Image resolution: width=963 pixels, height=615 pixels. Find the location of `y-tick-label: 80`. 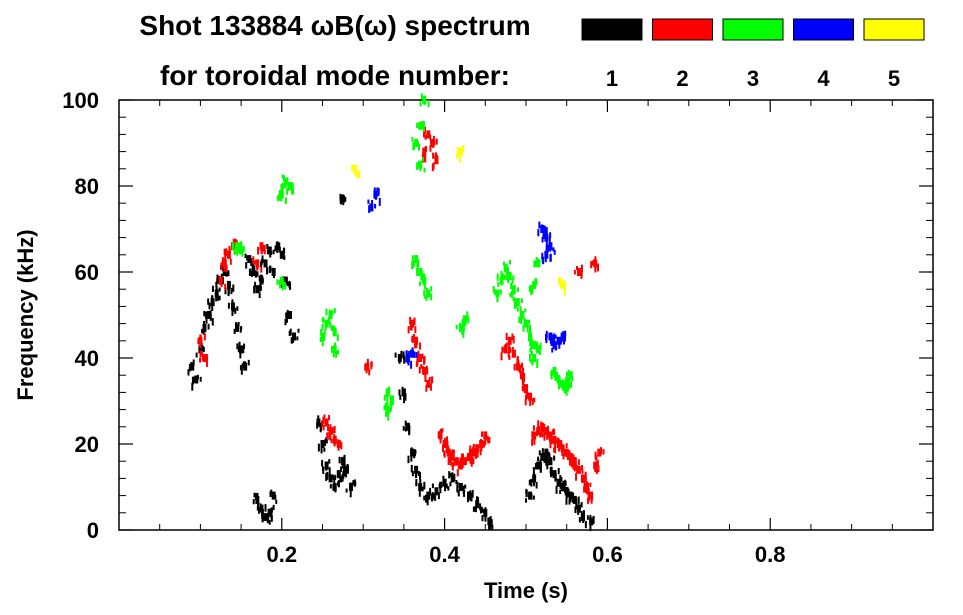

y-tick-label: 80 is located at coordinates (87, 186).